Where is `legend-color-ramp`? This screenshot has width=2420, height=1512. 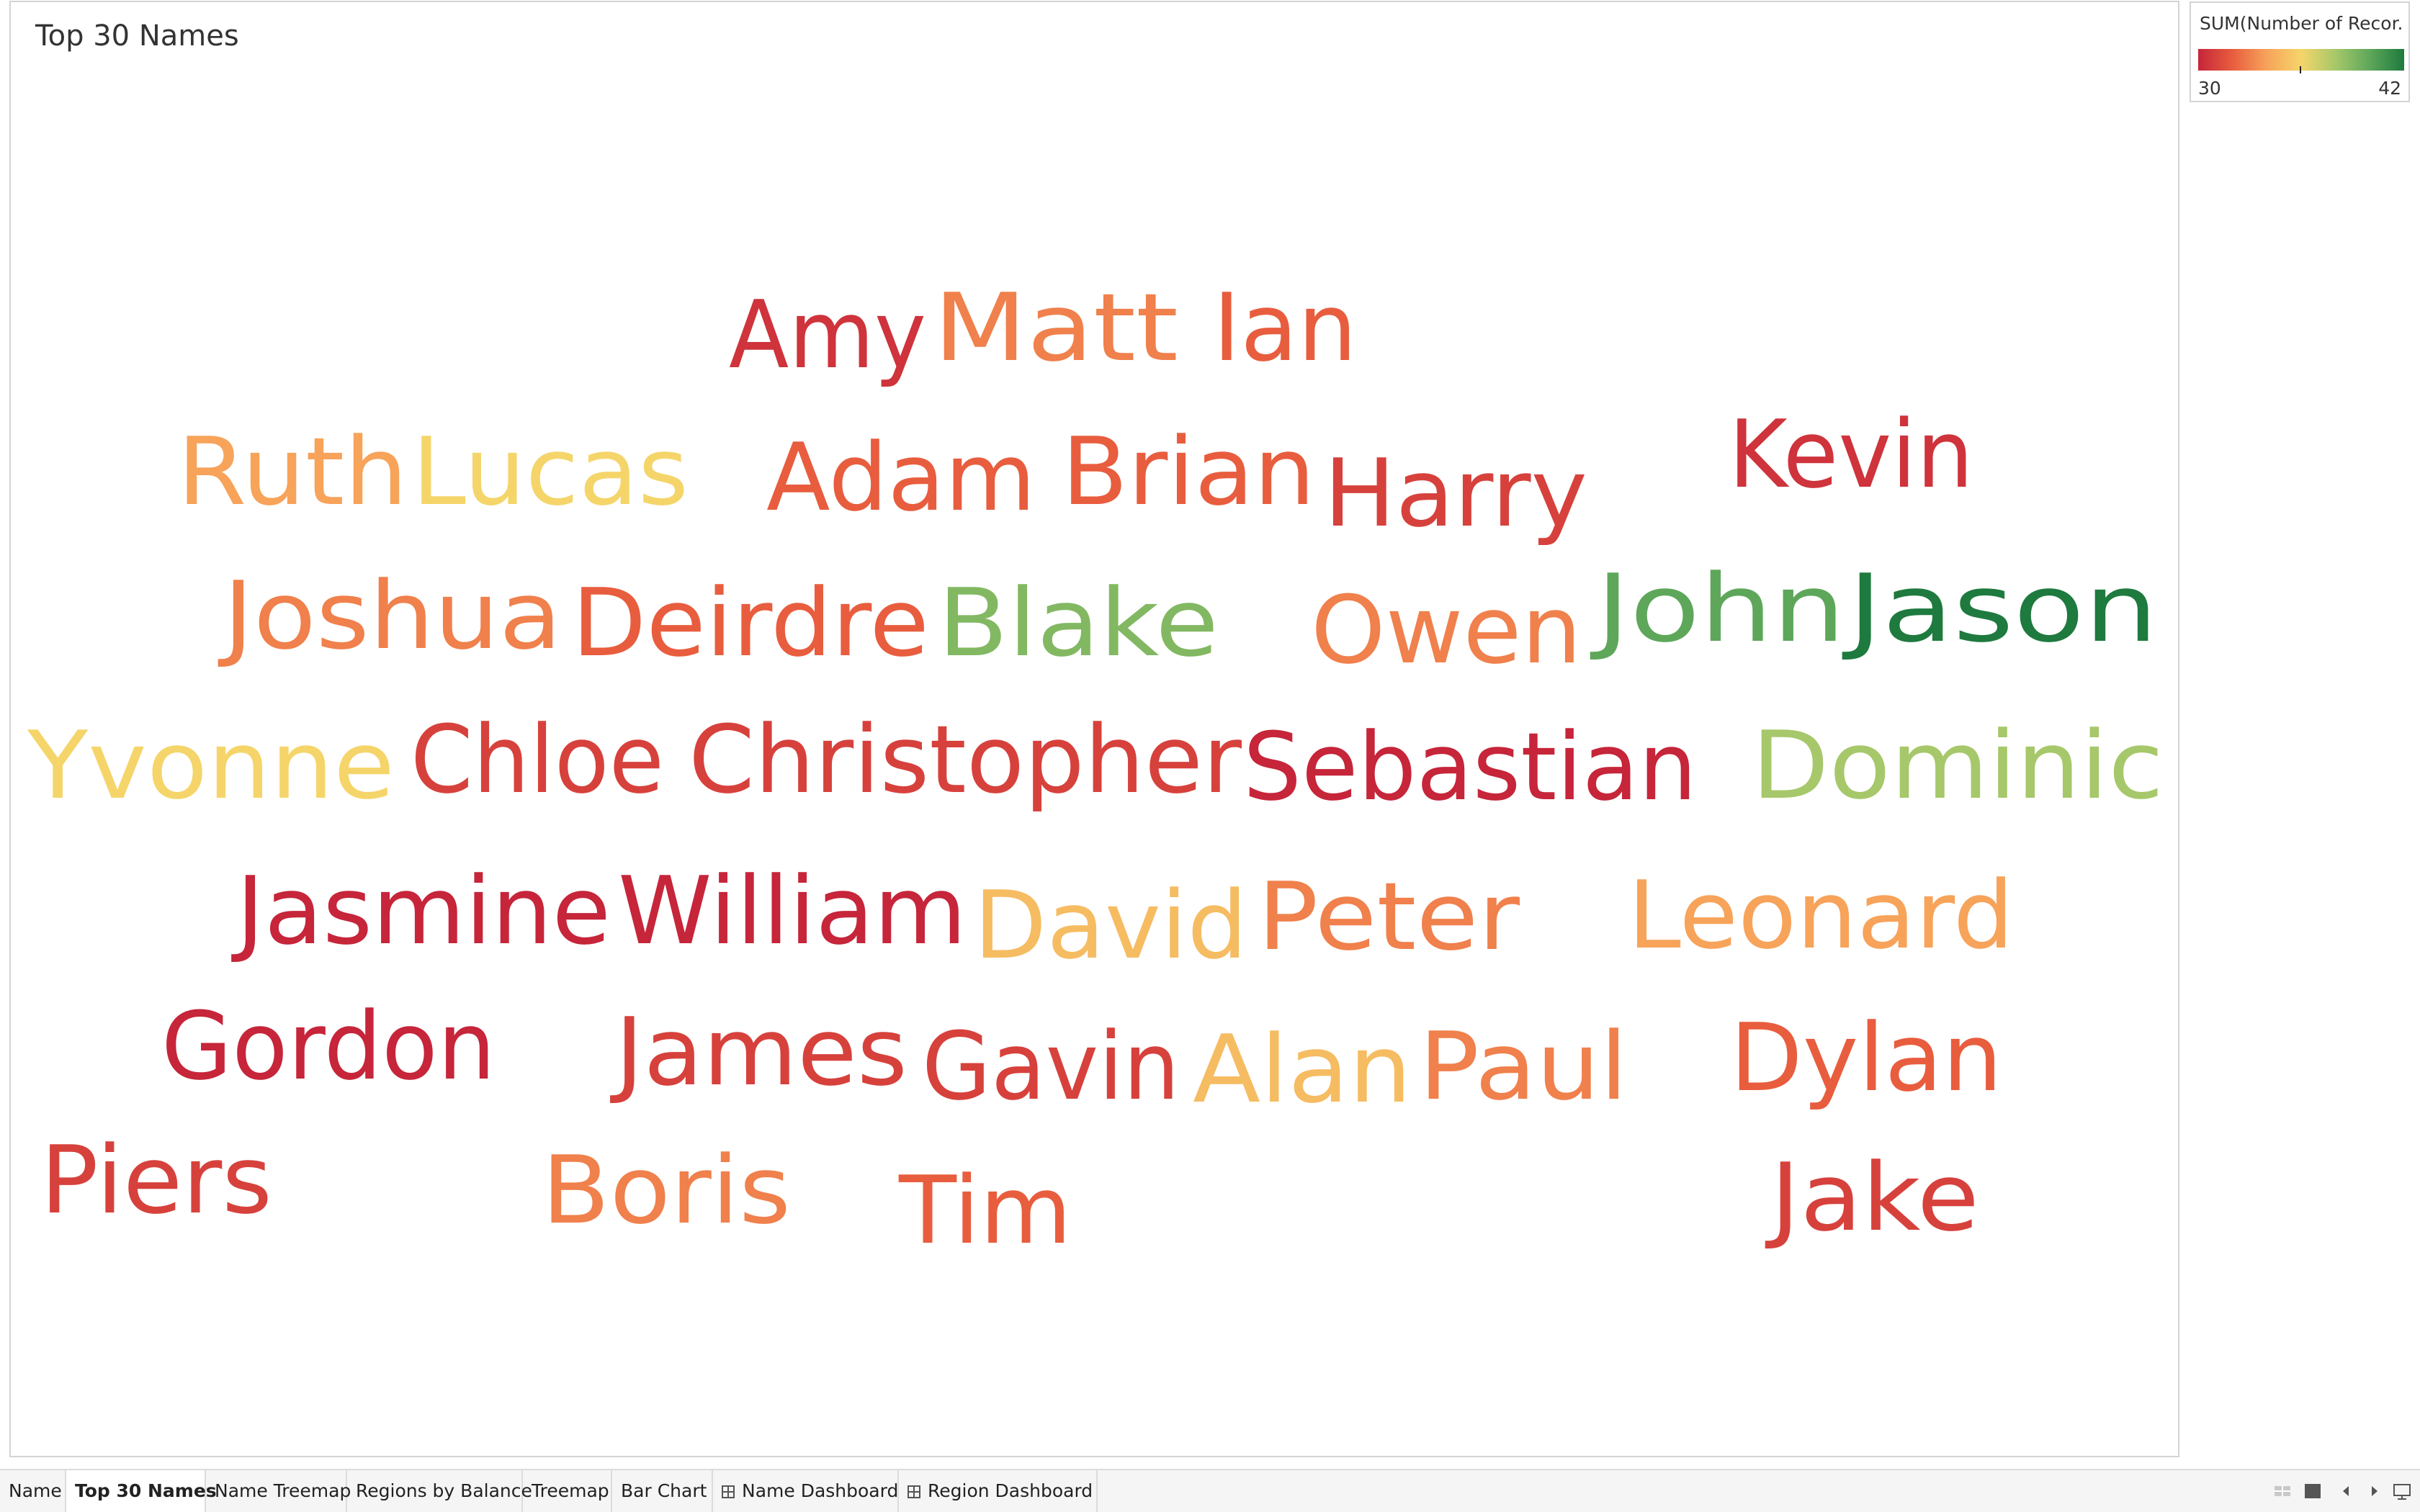 legend-color-ramp is located at coordinates (2301, 60).